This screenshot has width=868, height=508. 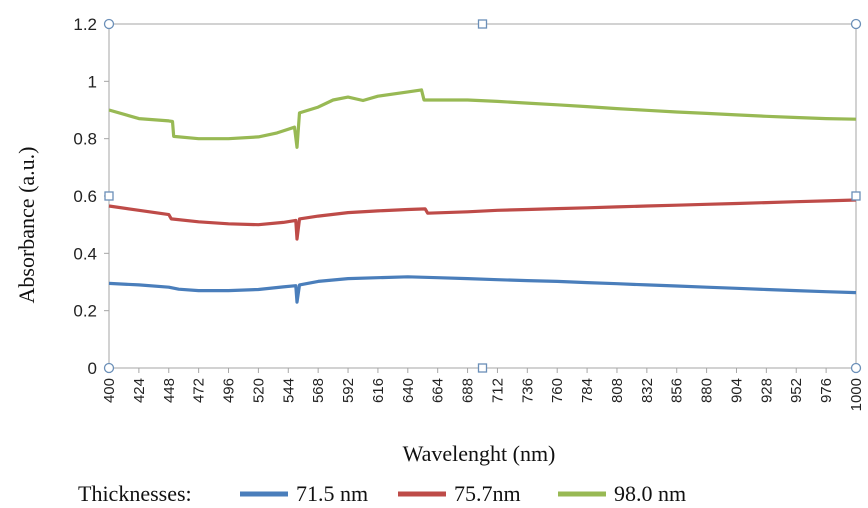 I want to click on x-axis-title: Wavelenght (nm), so click(x=479, y=453).